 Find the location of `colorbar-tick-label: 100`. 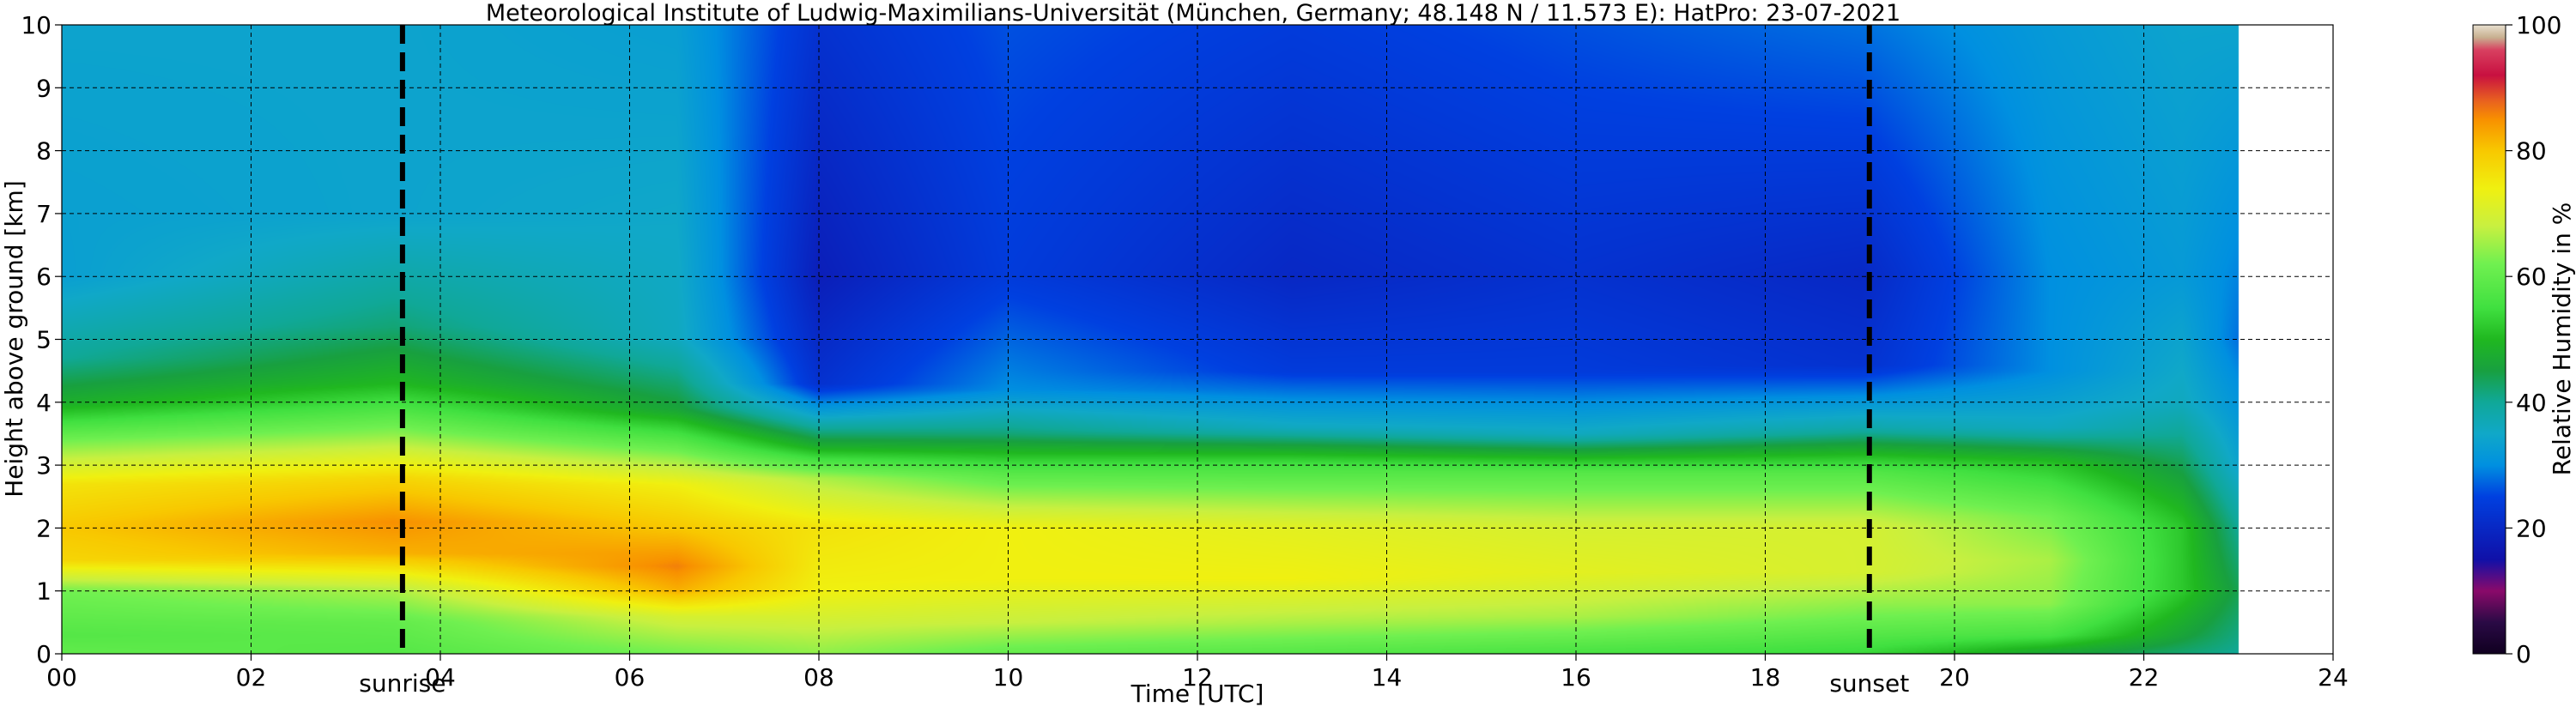

colorbar-tick-label: 100 is located at coordinates (2538, 25).